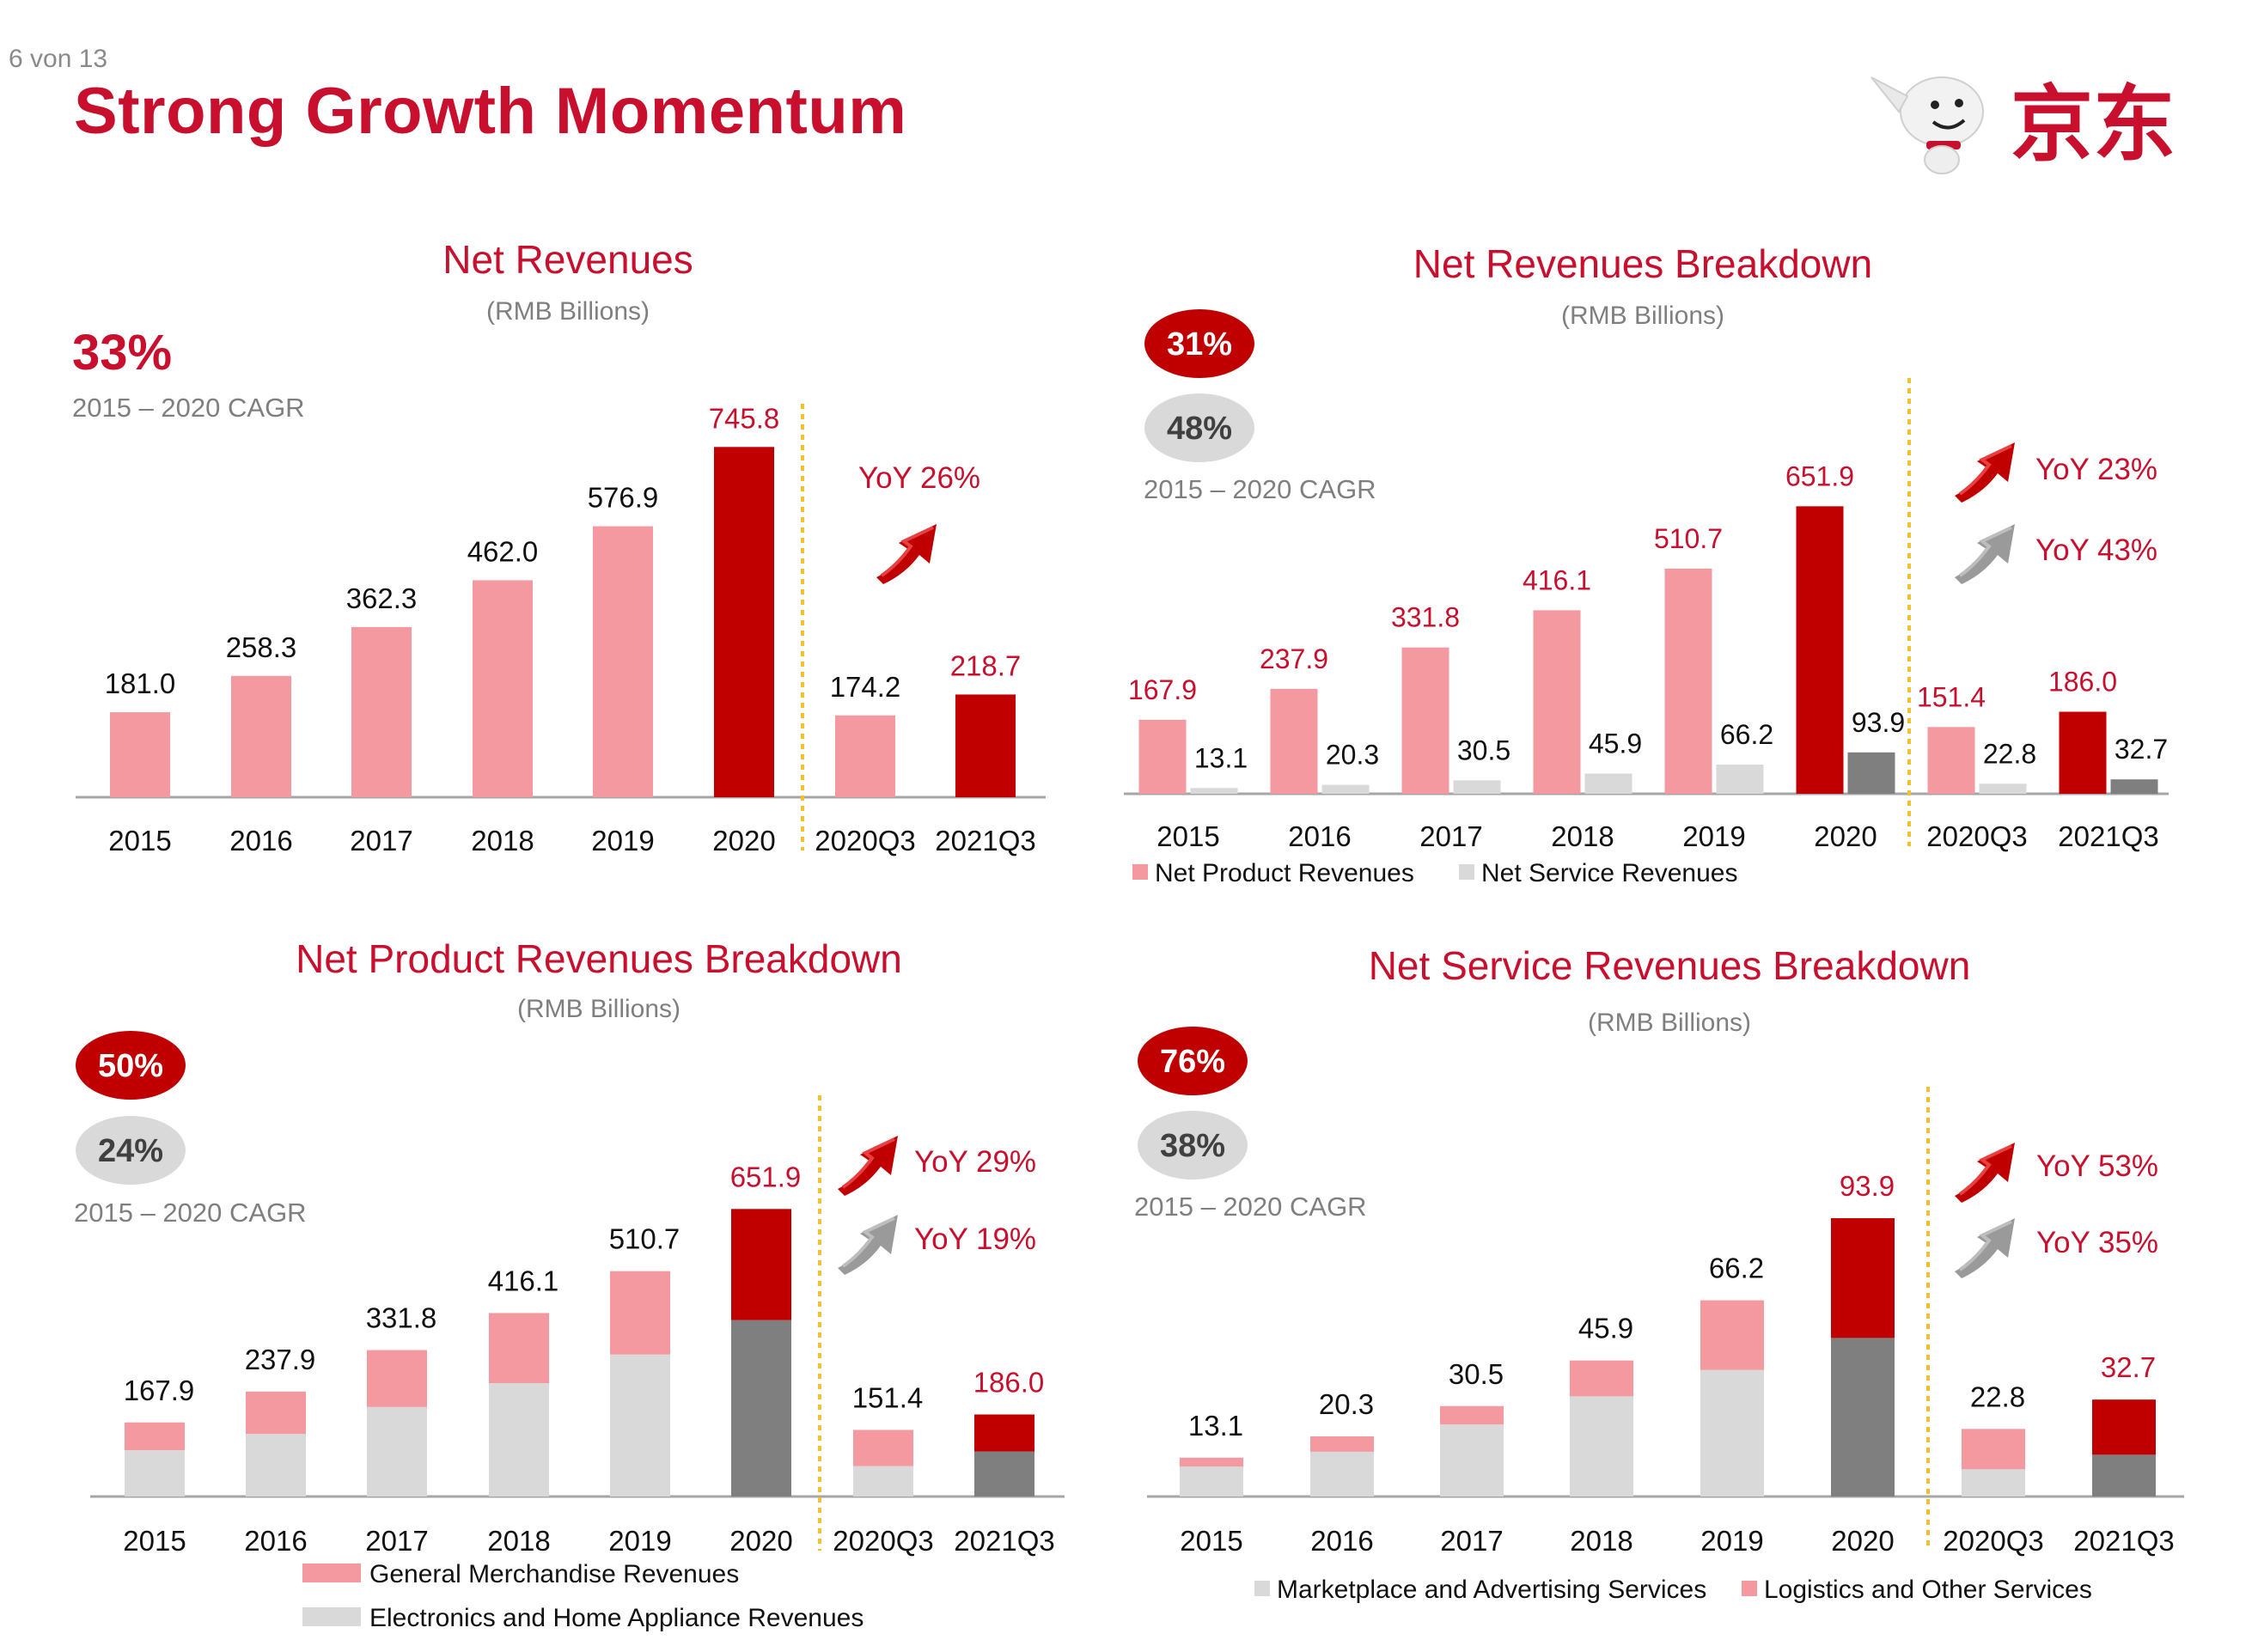 The height and width of the screenshot is (1652, 2258). Describe the element at coordinates (1425, 721) in the screenshot. I see `bar-product-2017` at that location.